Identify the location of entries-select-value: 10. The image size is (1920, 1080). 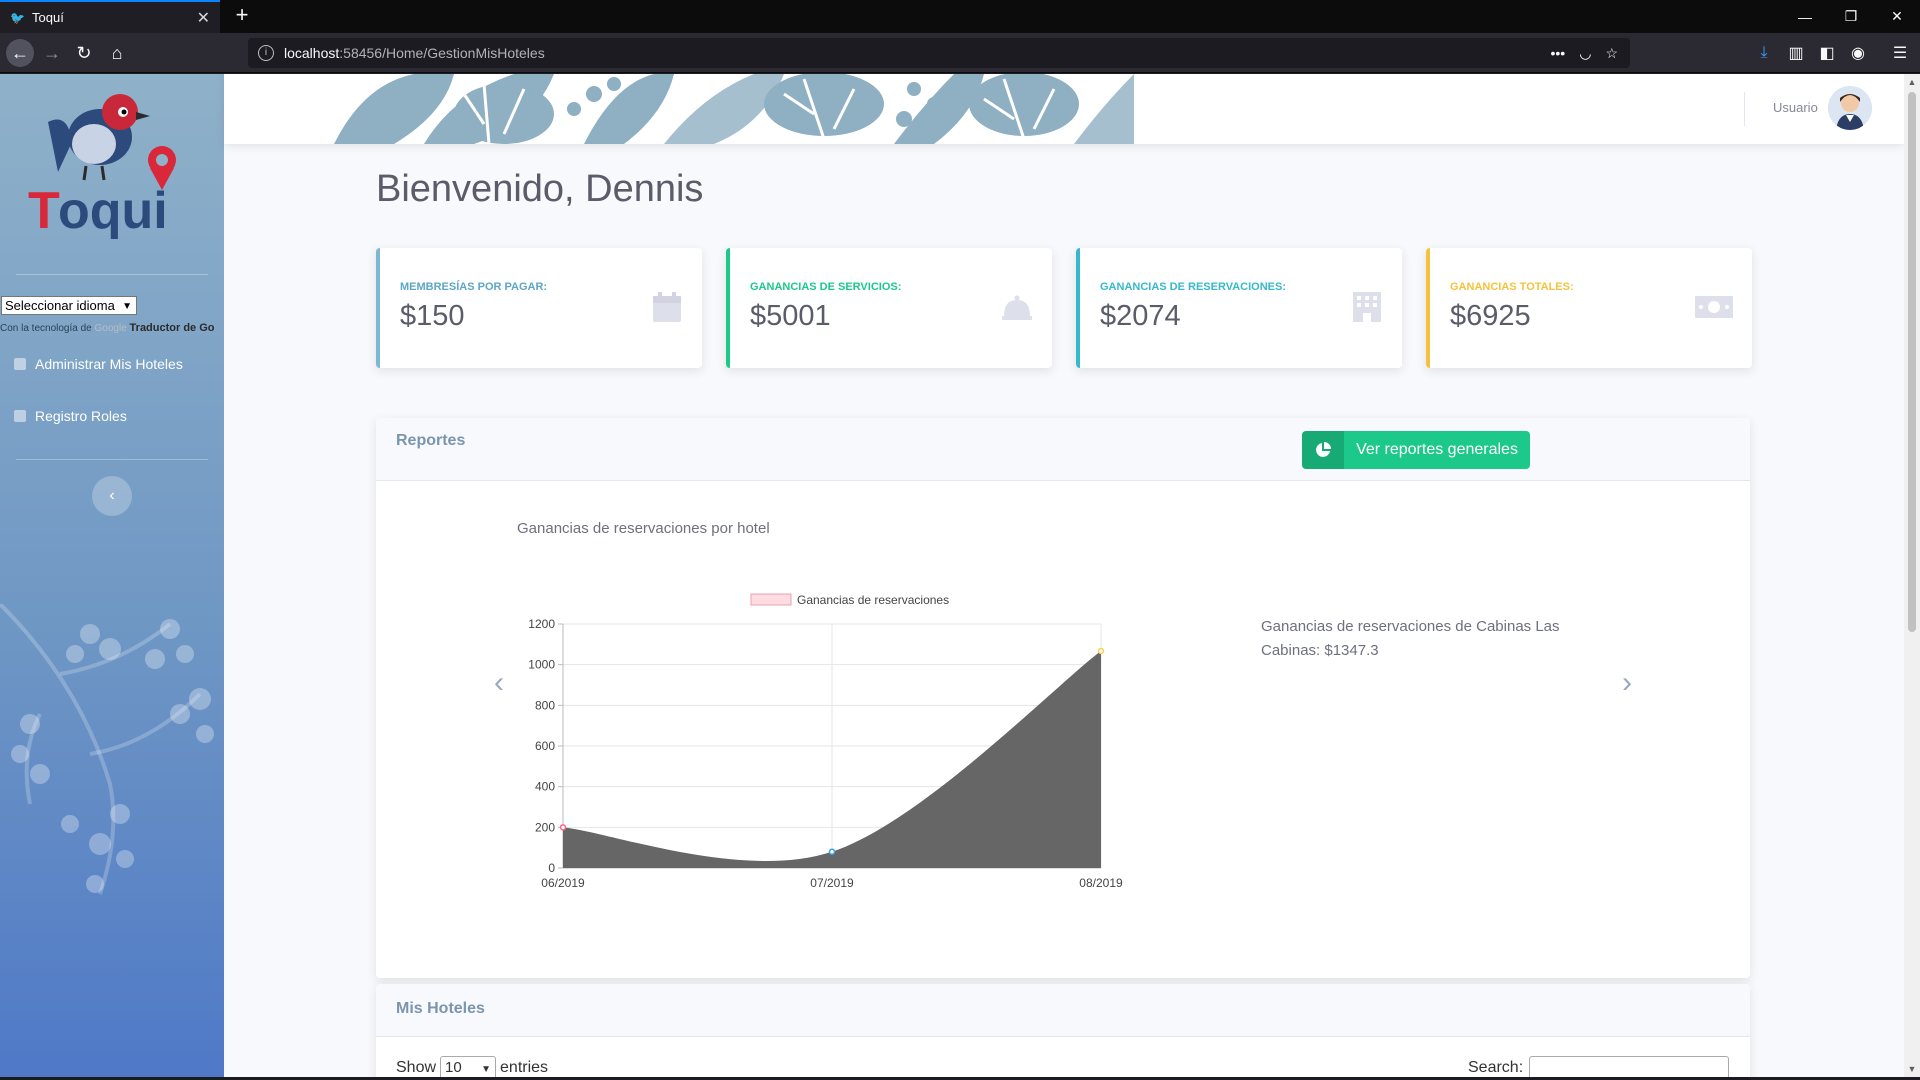
(453, 1067).